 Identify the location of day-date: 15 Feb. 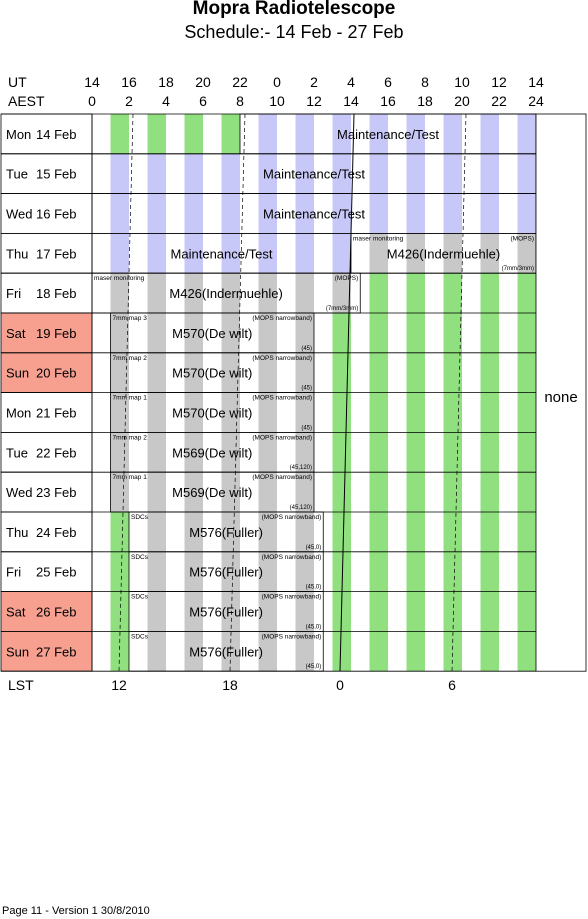
(56, 174).